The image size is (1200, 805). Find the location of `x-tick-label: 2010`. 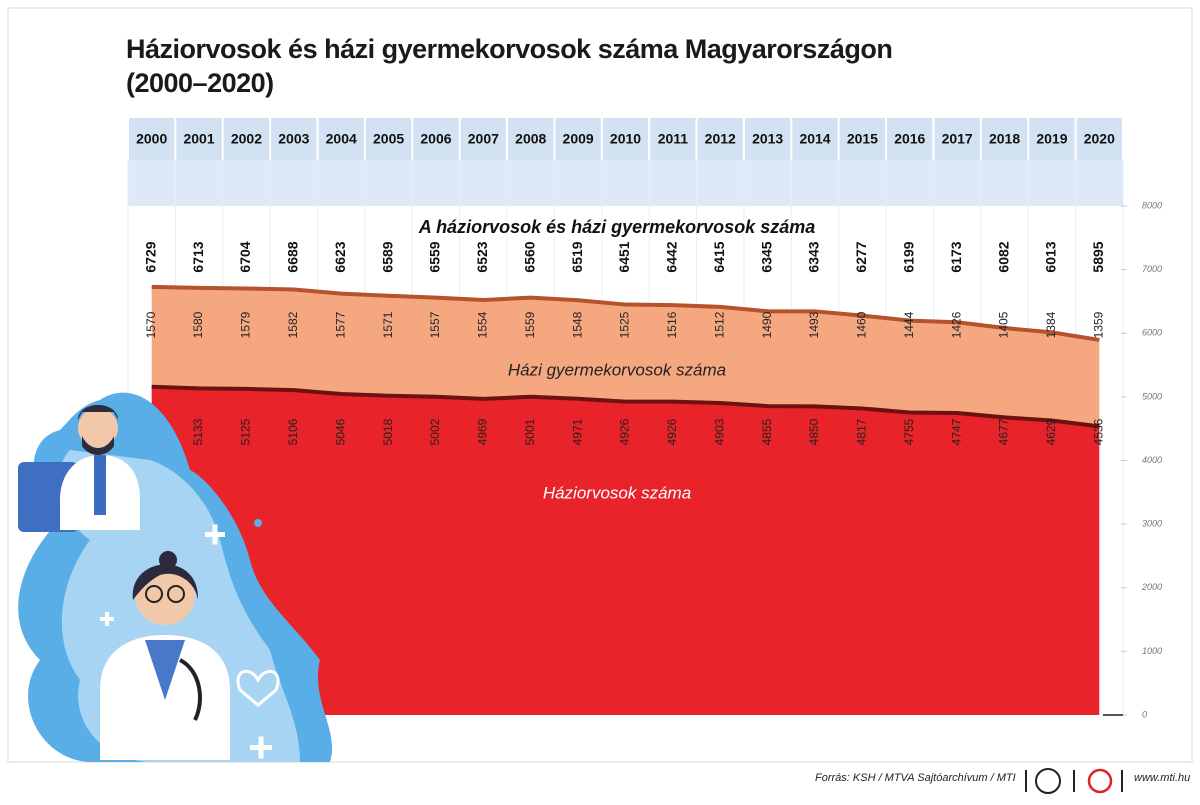

x-tick-label: 2010 is located at coordinates (625, 139).